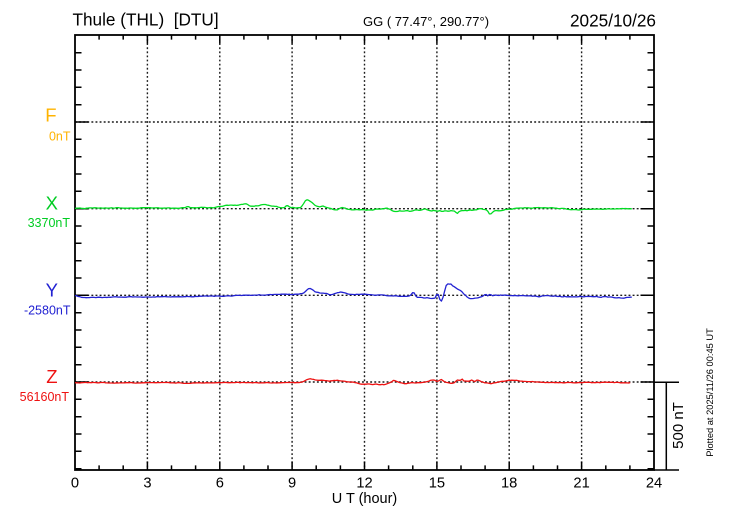 The width and height of the screenshot is (730, 525). What do you see at coordinates (710, 392) in the screenshot?
I see `svg-text: Plotted at 2025/11/26 00:45 UT` at bounding box center [710, 392].